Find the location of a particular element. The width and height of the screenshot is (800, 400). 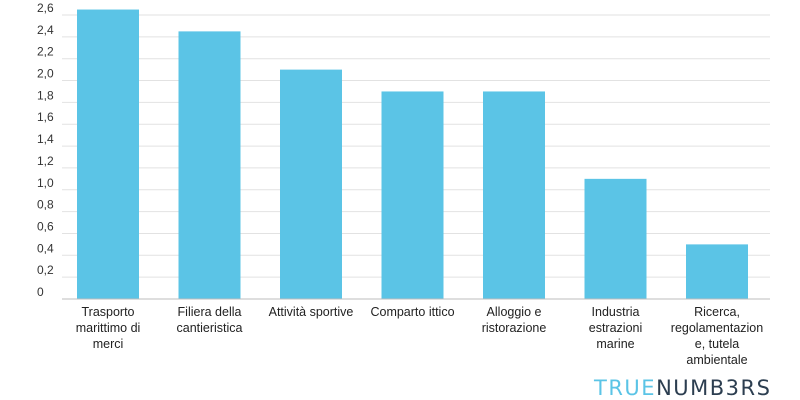

truenumbers-logo: TRUENUMB3RS is located at coordinates (682, 388).